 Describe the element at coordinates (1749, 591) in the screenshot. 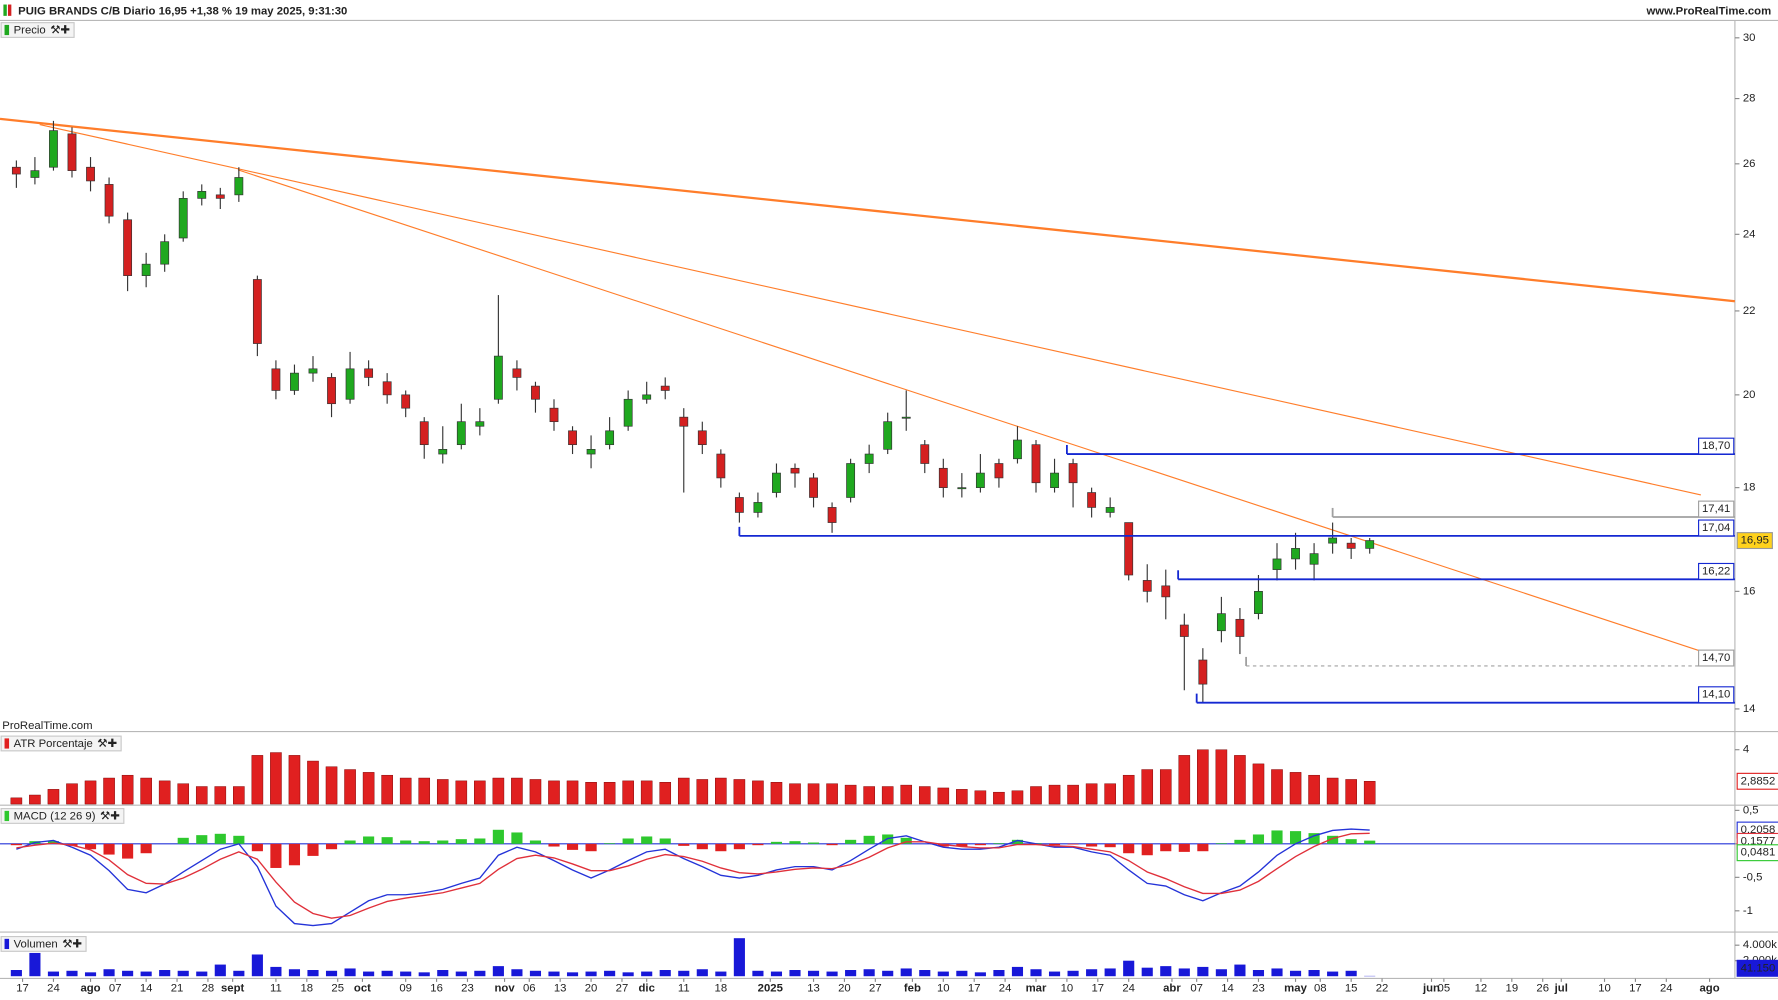

I see `y-tick-label: 16` at that location.